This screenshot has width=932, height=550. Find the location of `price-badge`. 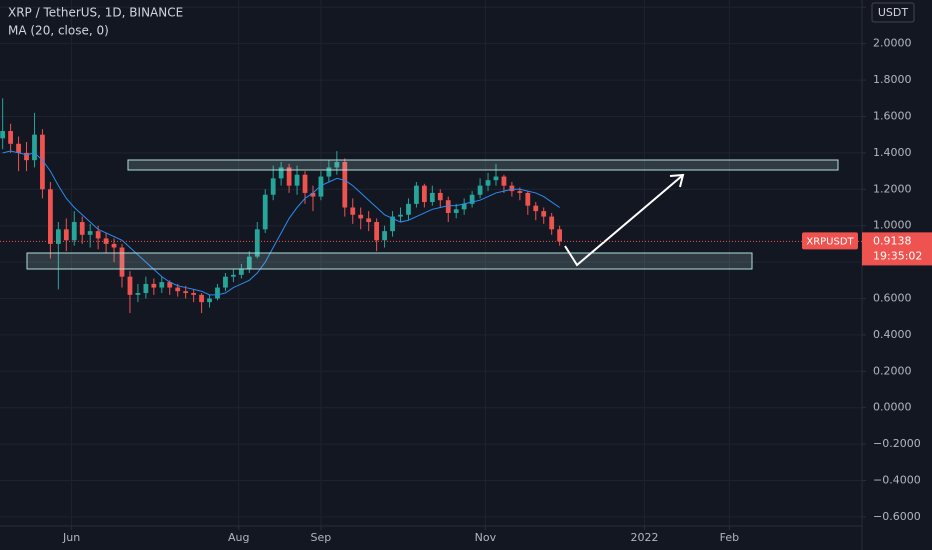

price-badge is located at coordinates (897, 249).